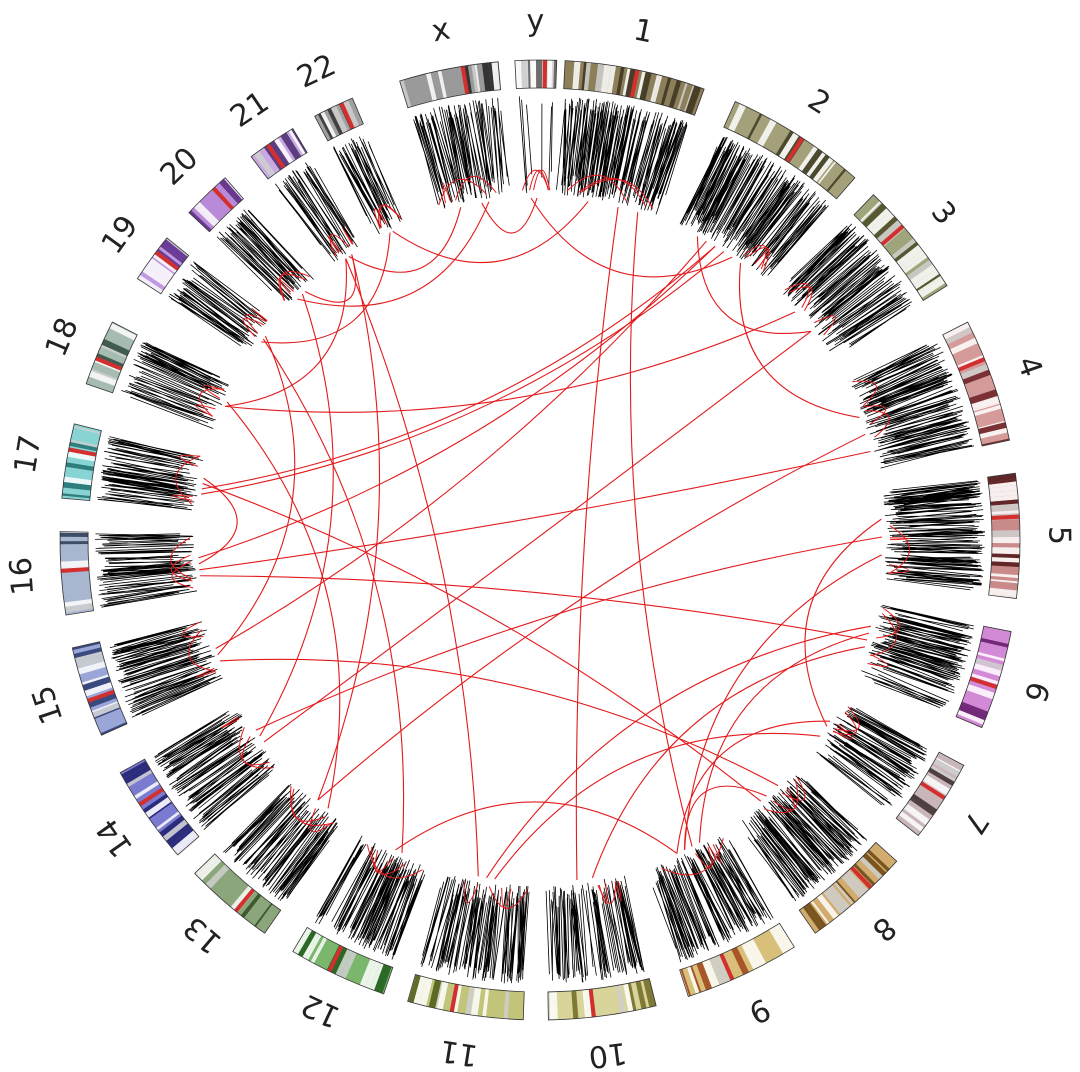 Image resolution: width=1080 pixels, height=1072 pixels. Describe the element at coordinates (900, 248) in the screenshot. I see `chromosome-3-ideogram` at that location.